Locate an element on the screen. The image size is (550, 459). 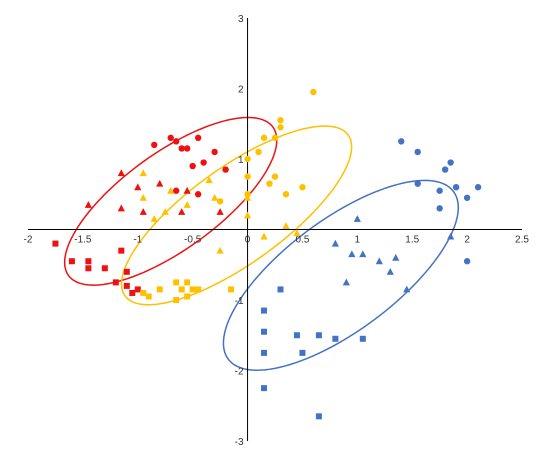
x-tick-label: 2.5 is located at coordinates (522, 240).